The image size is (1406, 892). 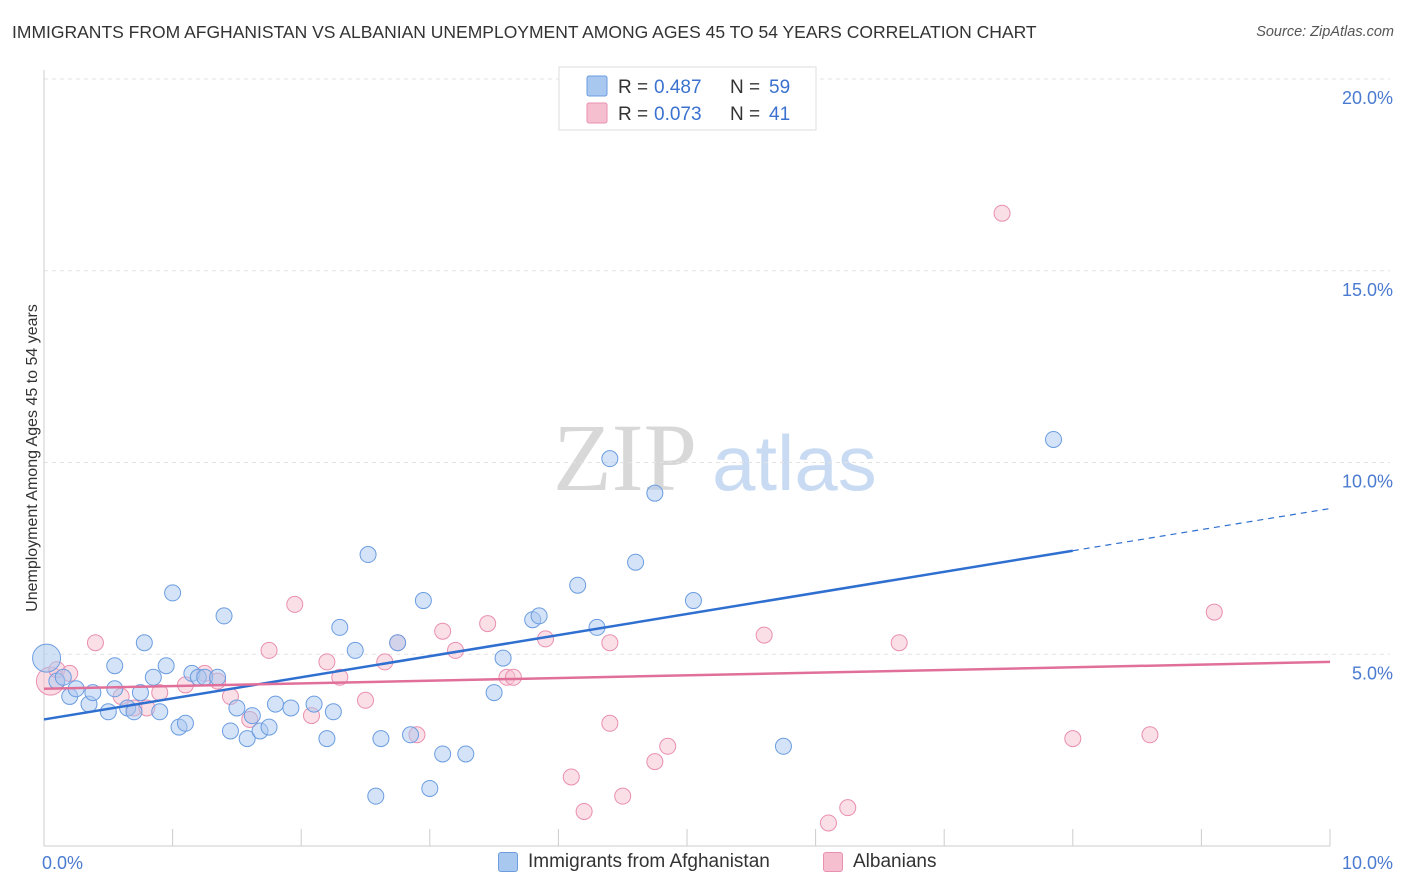 I want to click on legend-r-value-2: 0.073, so click(x=678, y=114).